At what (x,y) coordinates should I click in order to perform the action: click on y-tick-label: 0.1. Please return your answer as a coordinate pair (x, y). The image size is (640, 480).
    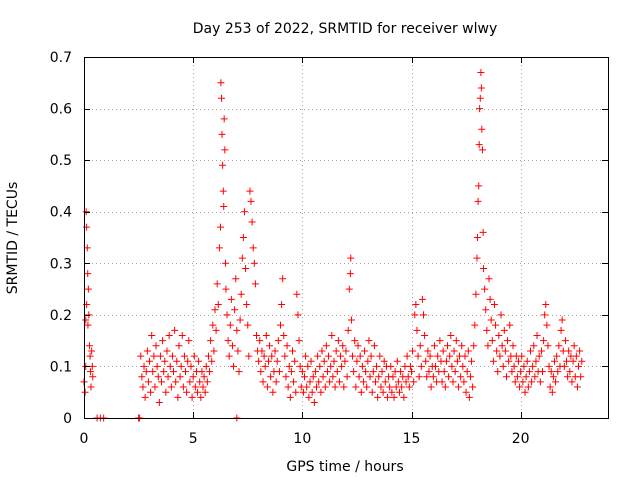
    Looking at the image, I should click on (61, 367).